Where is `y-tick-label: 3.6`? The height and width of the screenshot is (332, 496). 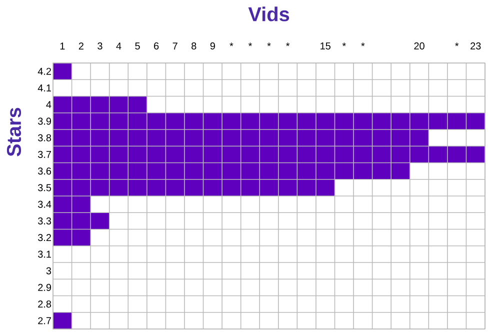
y-tick-label: 3.6 is located at coordinates (45, 171).